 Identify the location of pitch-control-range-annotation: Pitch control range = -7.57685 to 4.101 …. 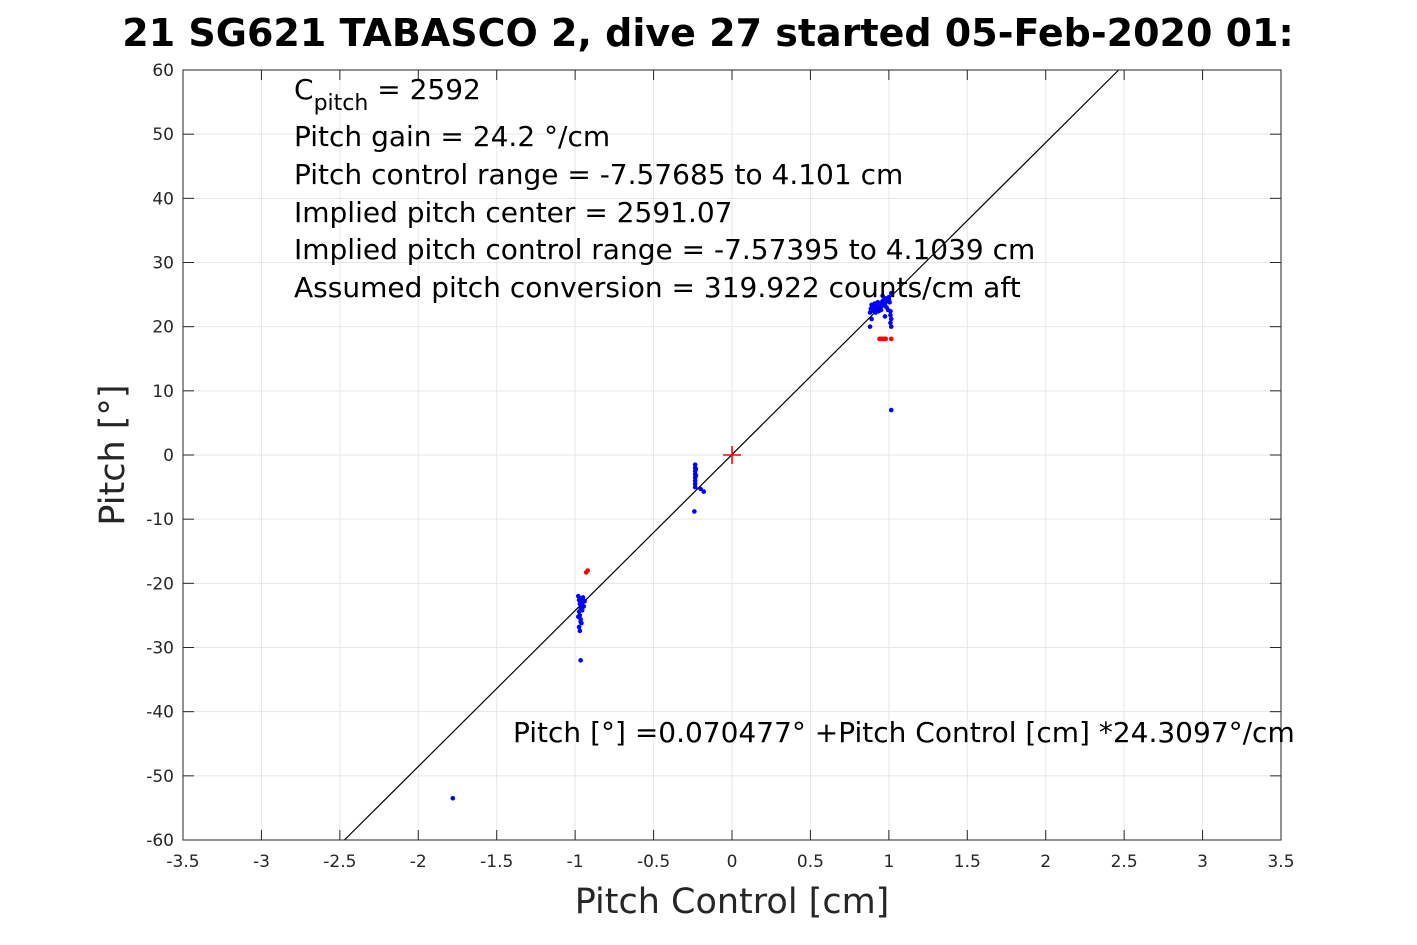
(598, 174).